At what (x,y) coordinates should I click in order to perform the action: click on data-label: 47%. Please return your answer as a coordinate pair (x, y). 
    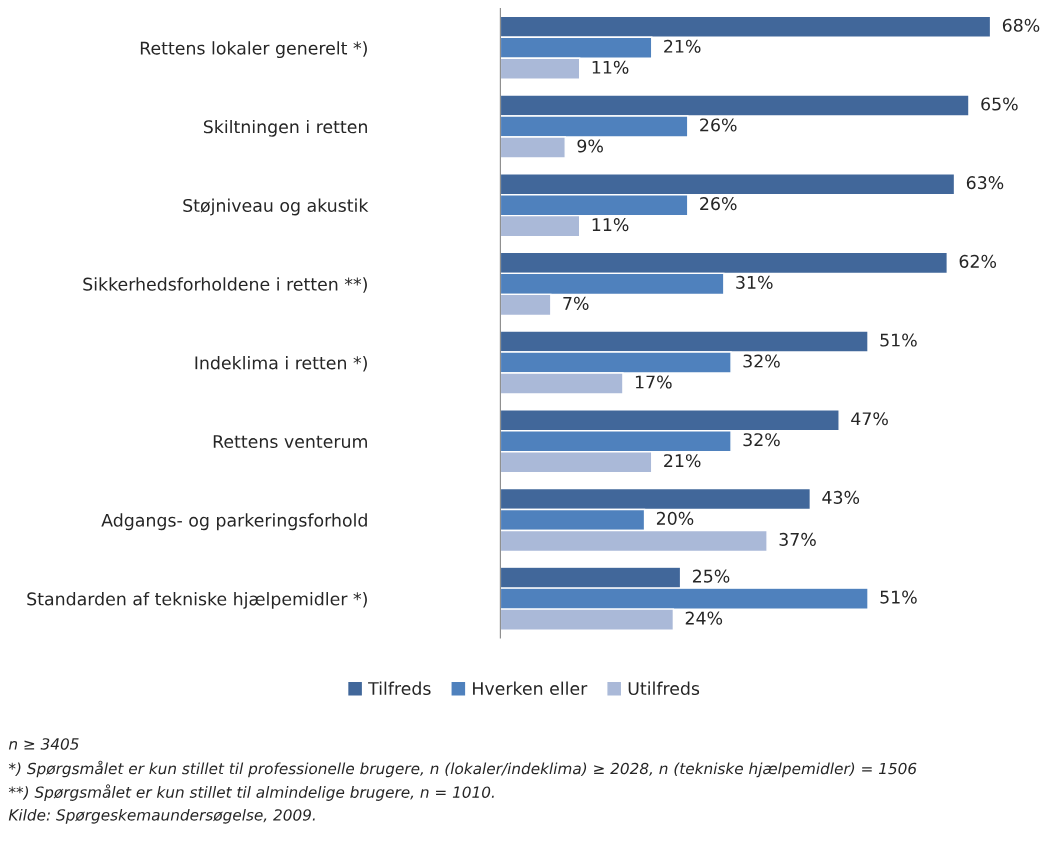
    Looking at the image, I should click on (869, 419).